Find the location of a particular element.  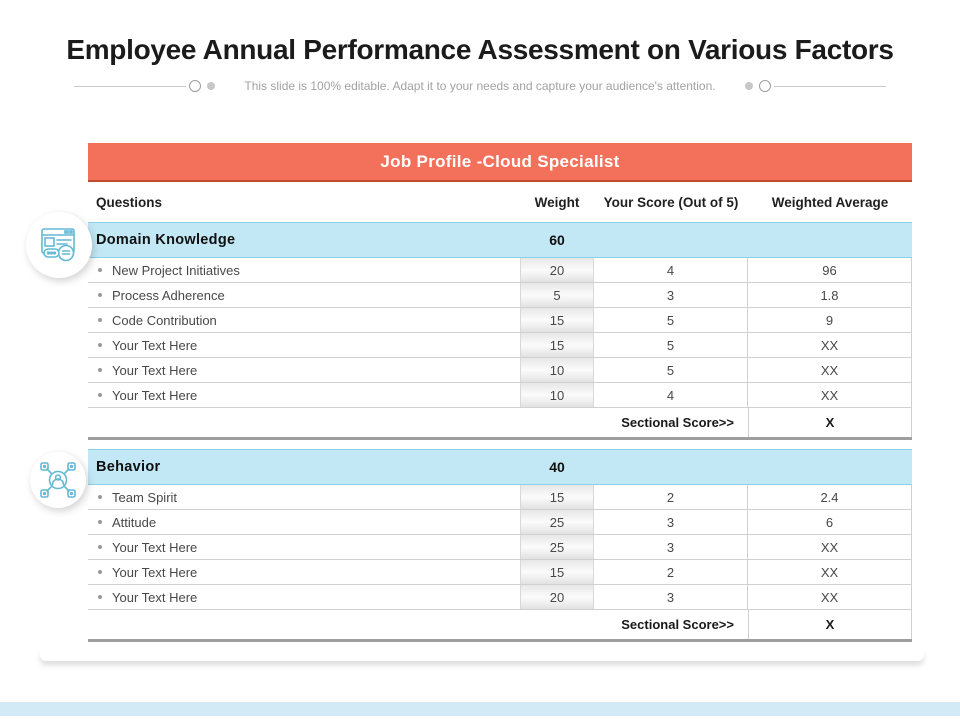

weighted-average-cell: 1.8 is located at coordinates (830, 295).